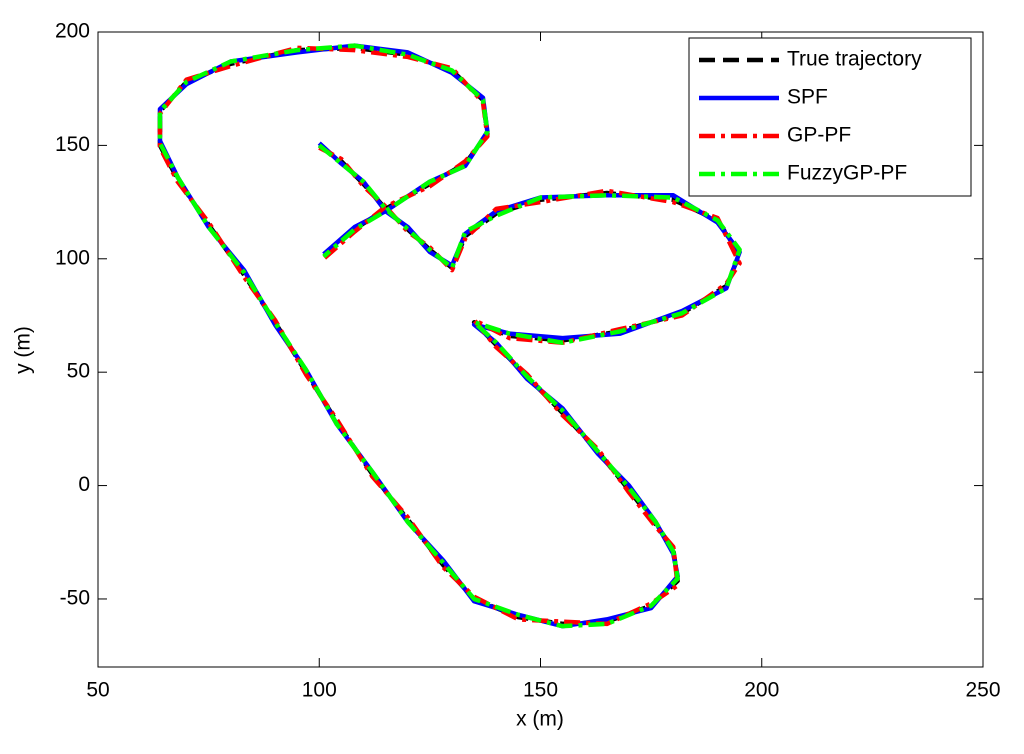  What do you see at coordinates (78, 371) in the screenshot?
I see `y-tick-label: 50` at bounding box center [78, 371].